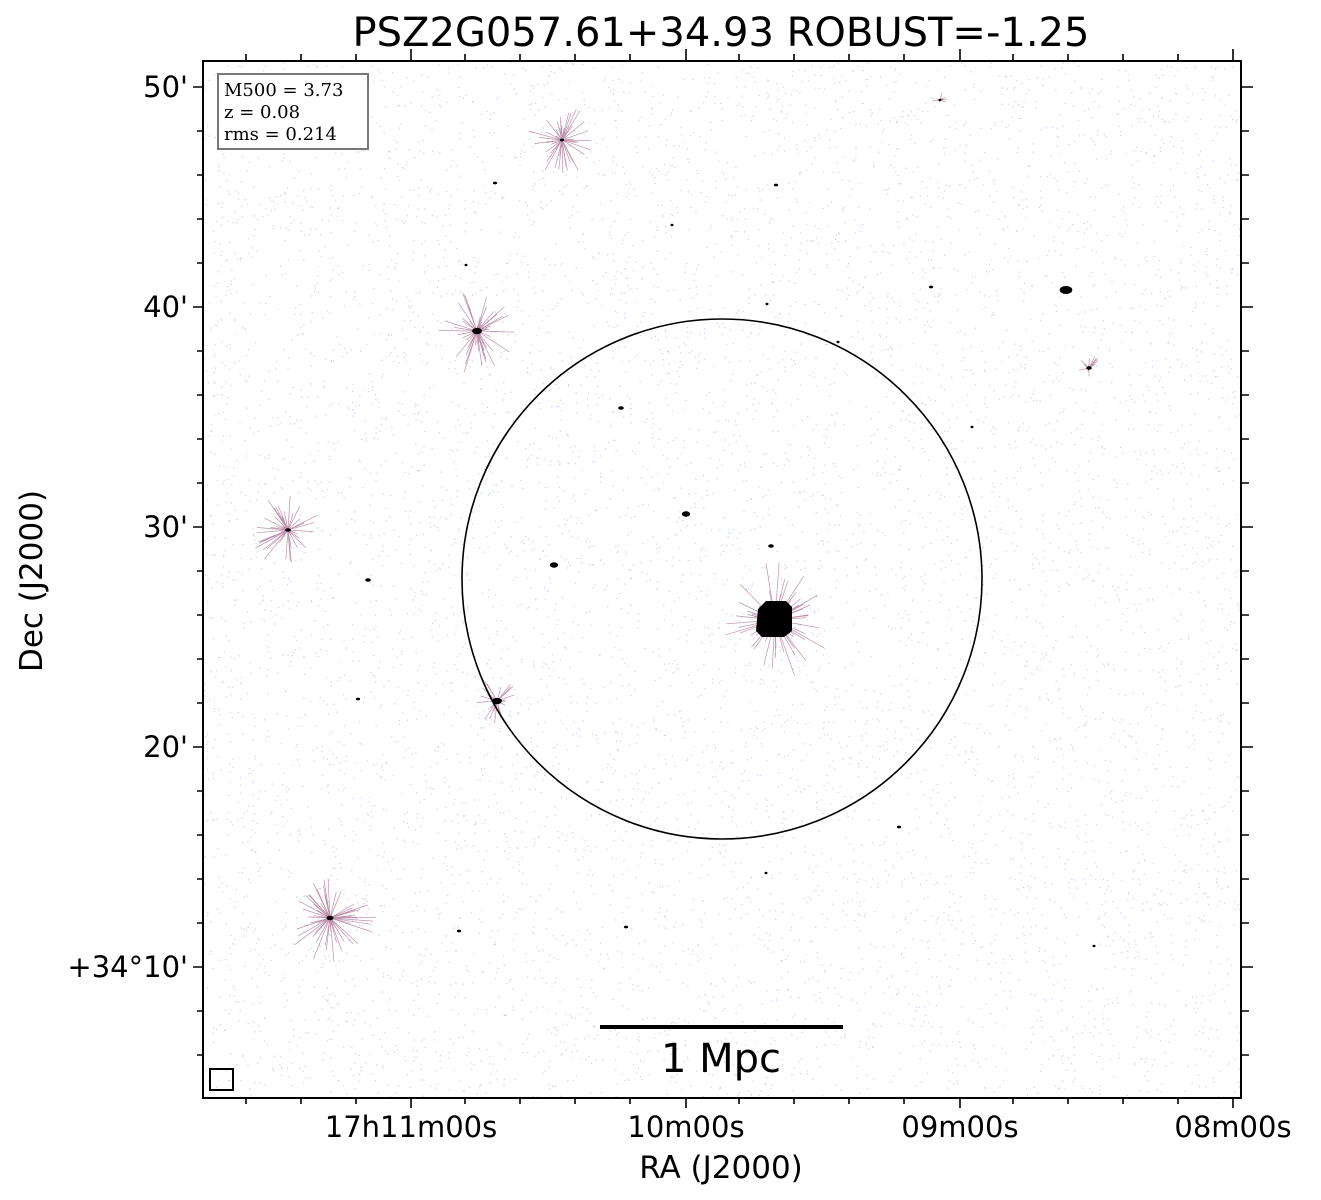  I want to click on y-tick-label-10: +34°10', so click(127, 967).